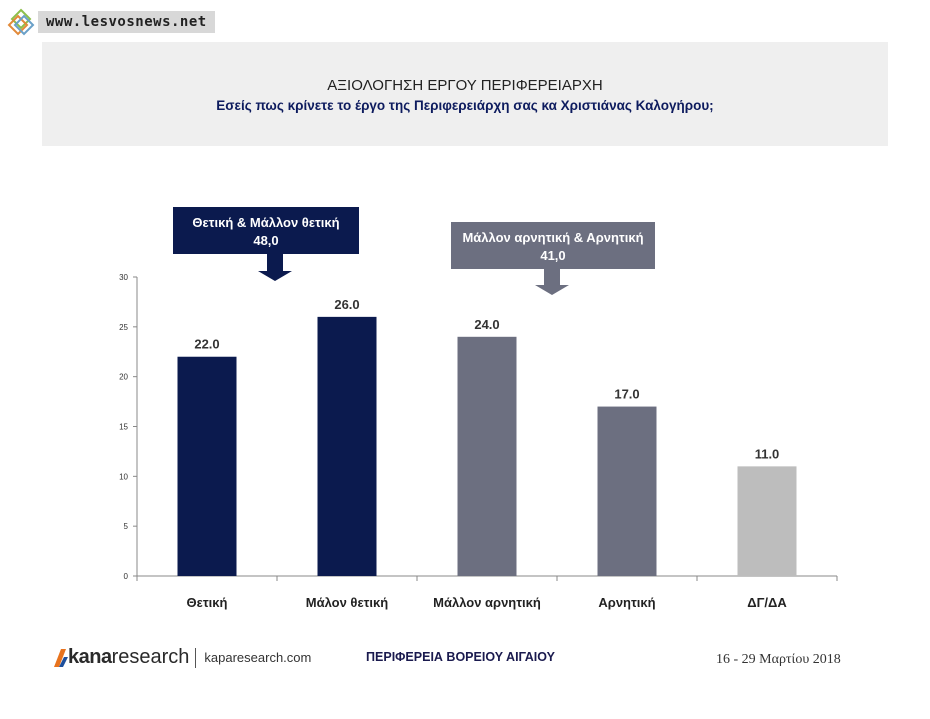  Describe the element at coordinates (626, 394) in the screenshot. I see `bar-value-label: 17.0` at that location.